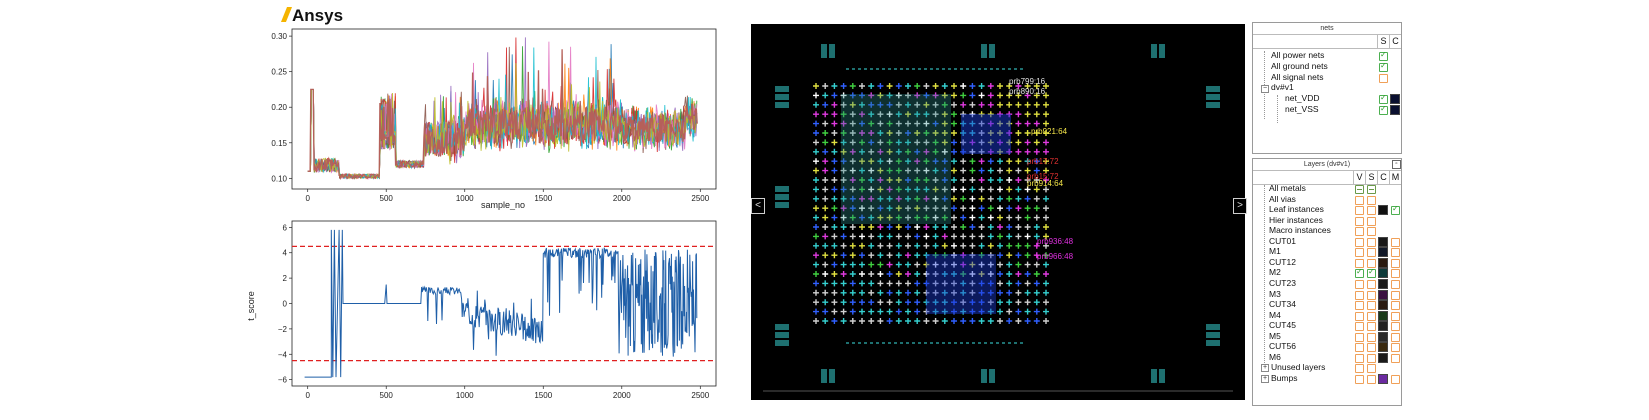 This screenshot has width=1649, height=420. I want to click on layer-m5-select-checkbox, so click(1371, 337).